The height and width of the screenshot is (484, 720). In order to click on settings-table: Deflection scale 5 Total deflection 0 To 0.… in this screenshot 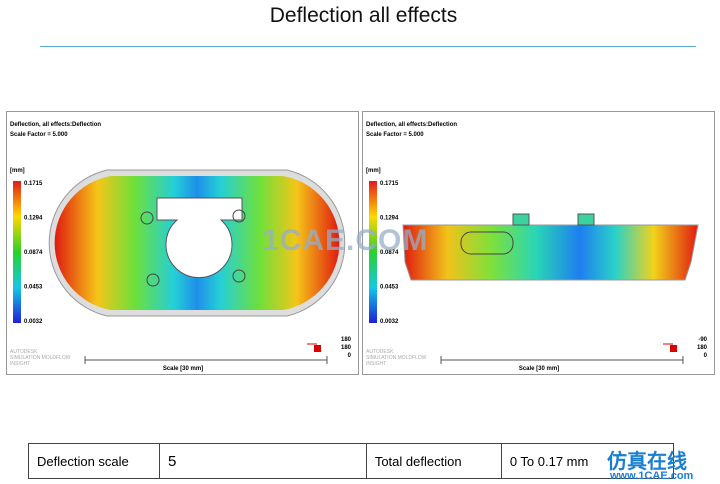, I will do `click(351, 461)`.